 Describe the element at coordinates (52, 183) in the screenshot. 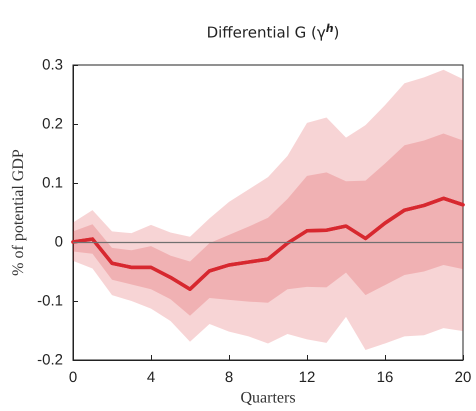

I see `y-tick-label: 0.1` at that location.